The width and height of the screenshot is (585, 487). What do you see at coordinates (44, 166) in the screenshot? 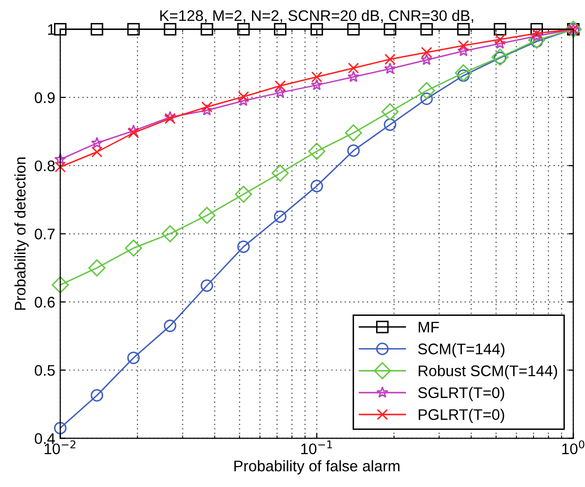
I see `y-tick-label: 0.8` at bounding box center [44, 166].